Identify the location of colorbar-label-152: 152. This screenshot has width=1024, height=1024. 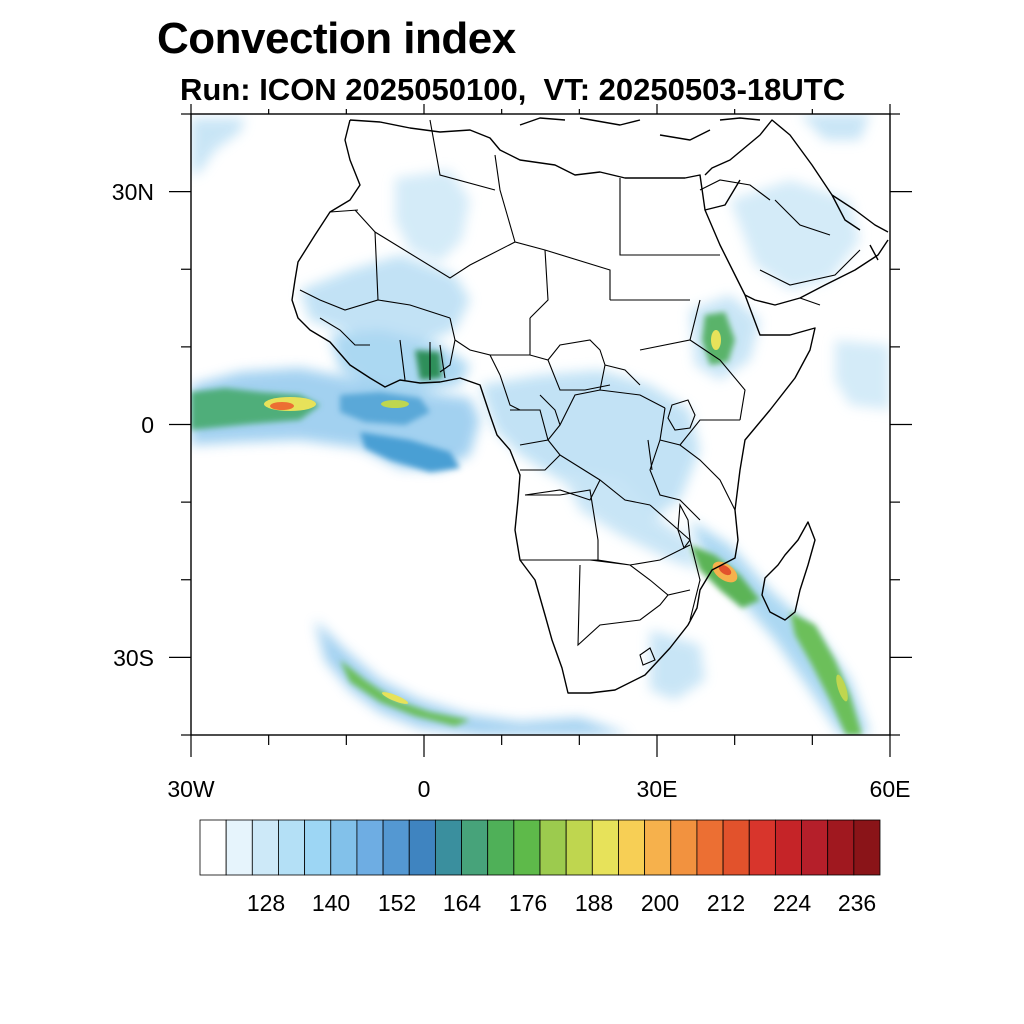
(397, 903).